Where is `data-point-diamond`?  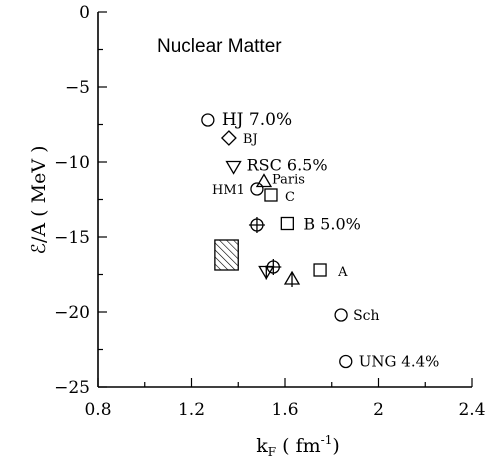 data-point-diamond is located at coordinates (228, 138).